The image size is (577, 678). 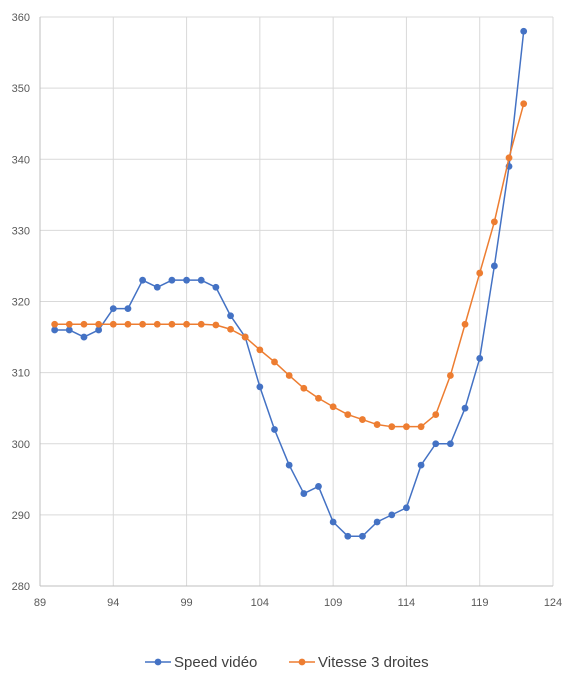 What do you see at coordinates (553, 603) in the screenshot?
I see `x-tick-label: 124` at bounding box center [553, 603].